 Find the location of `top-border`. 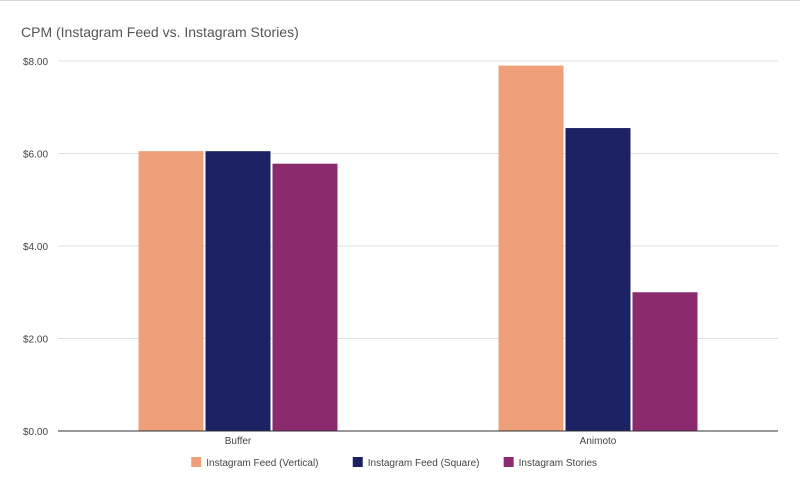

top-border is located at coordinates (400, 0).